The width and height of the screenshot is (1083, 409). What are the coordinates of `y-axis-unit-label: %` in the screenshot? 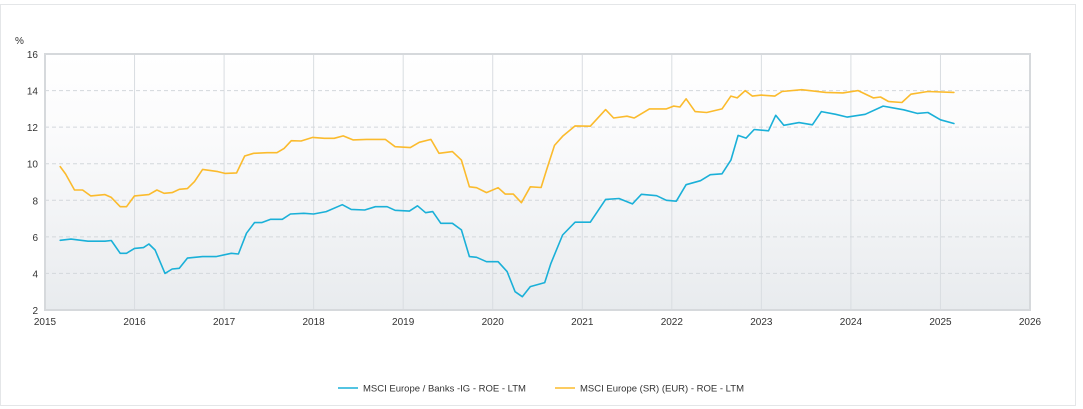 It's located at (19, 41).